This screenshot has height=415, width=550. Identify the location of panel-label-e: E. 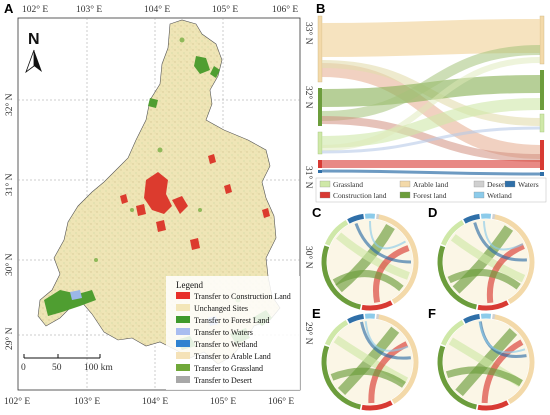
(316, 313).